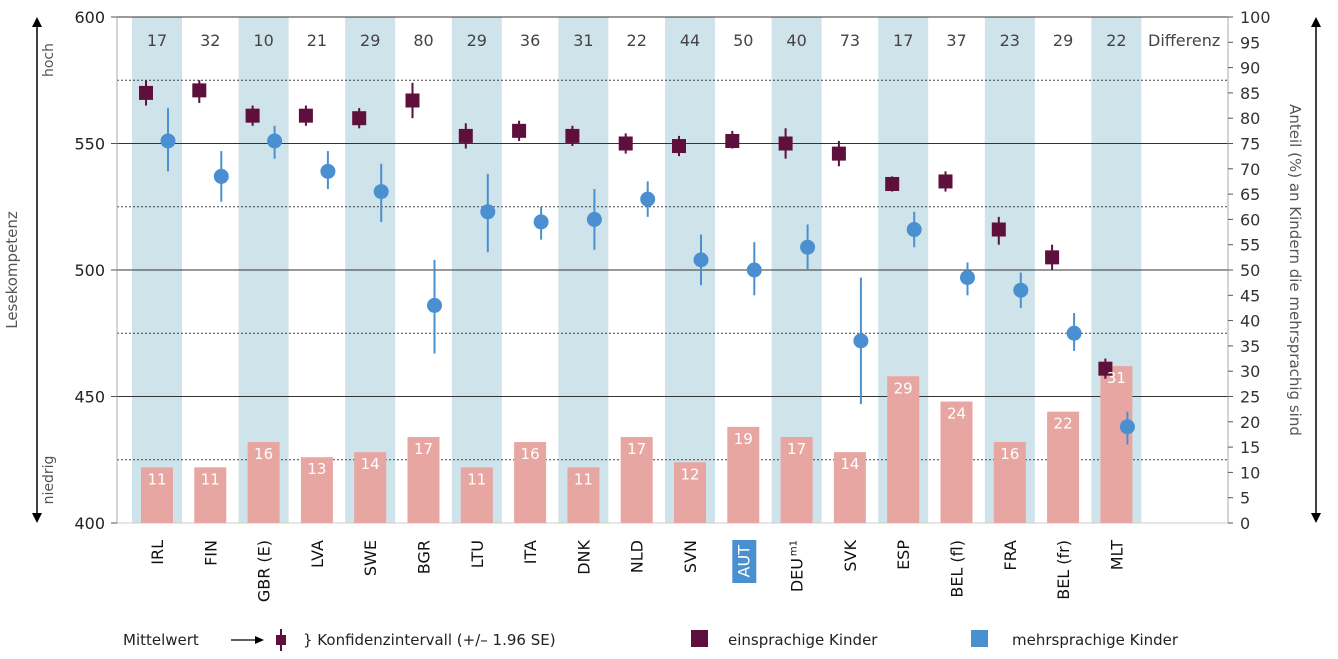 Image resolution: width=1338 pixels, height=659 pixels. I want to click on category-label-group: SVN, so click(690, 556).